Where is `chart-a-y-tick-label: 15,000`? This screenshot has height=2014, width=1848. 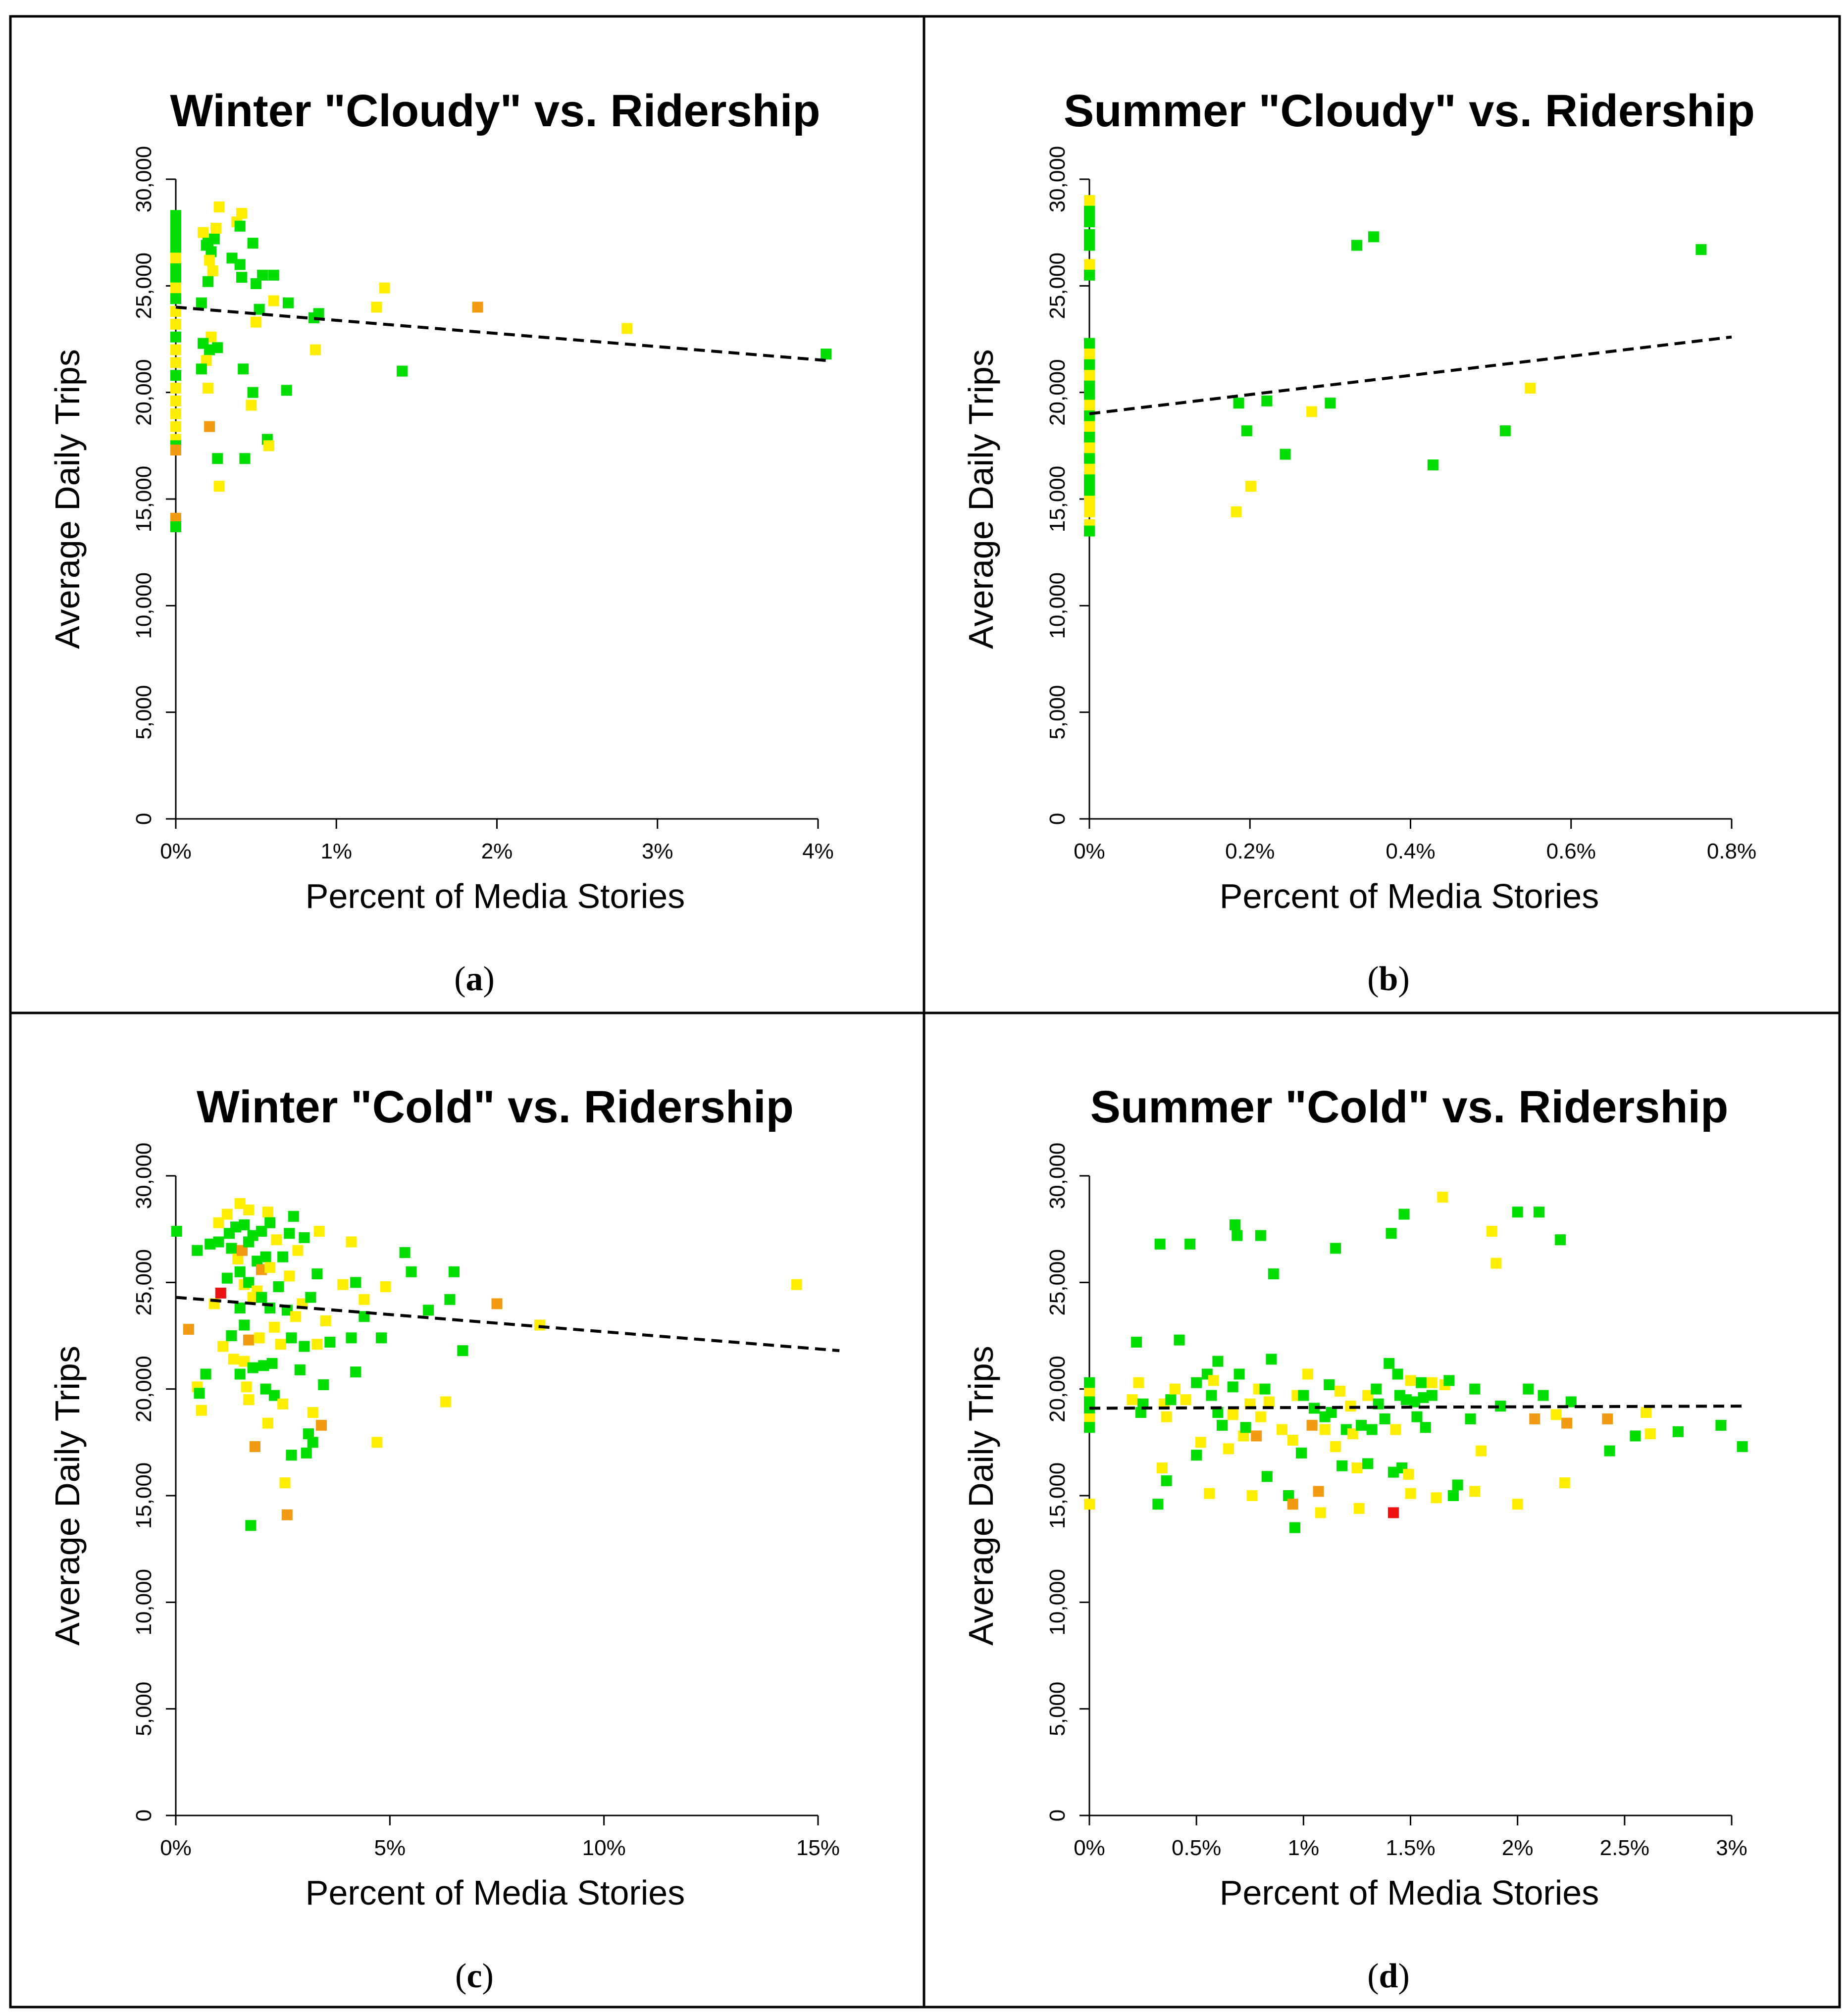
chart-a-y-tick-label: 15,000 is located at coordinates (144, 499).